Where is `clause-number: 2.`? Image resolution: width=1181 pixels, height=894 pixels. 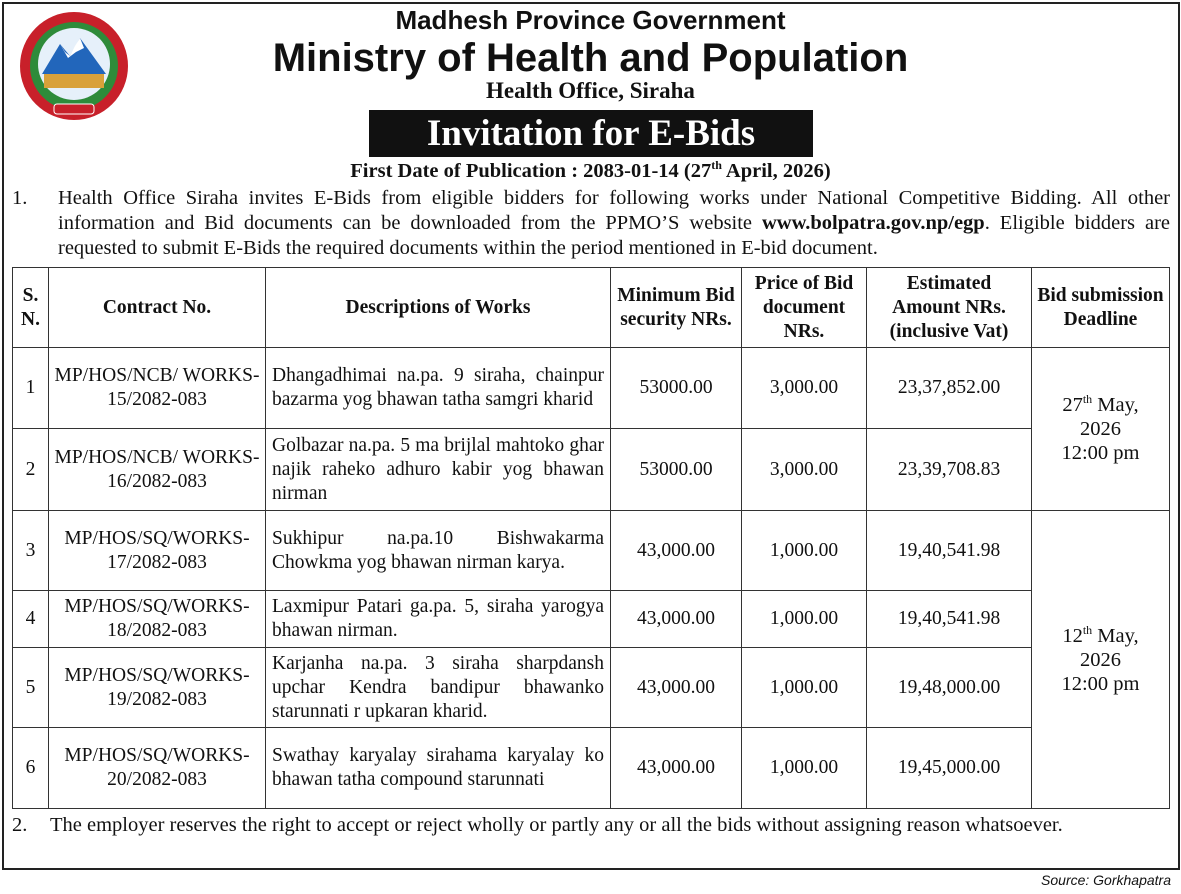 clause-number: 2. is located at coordinates (20, 825).